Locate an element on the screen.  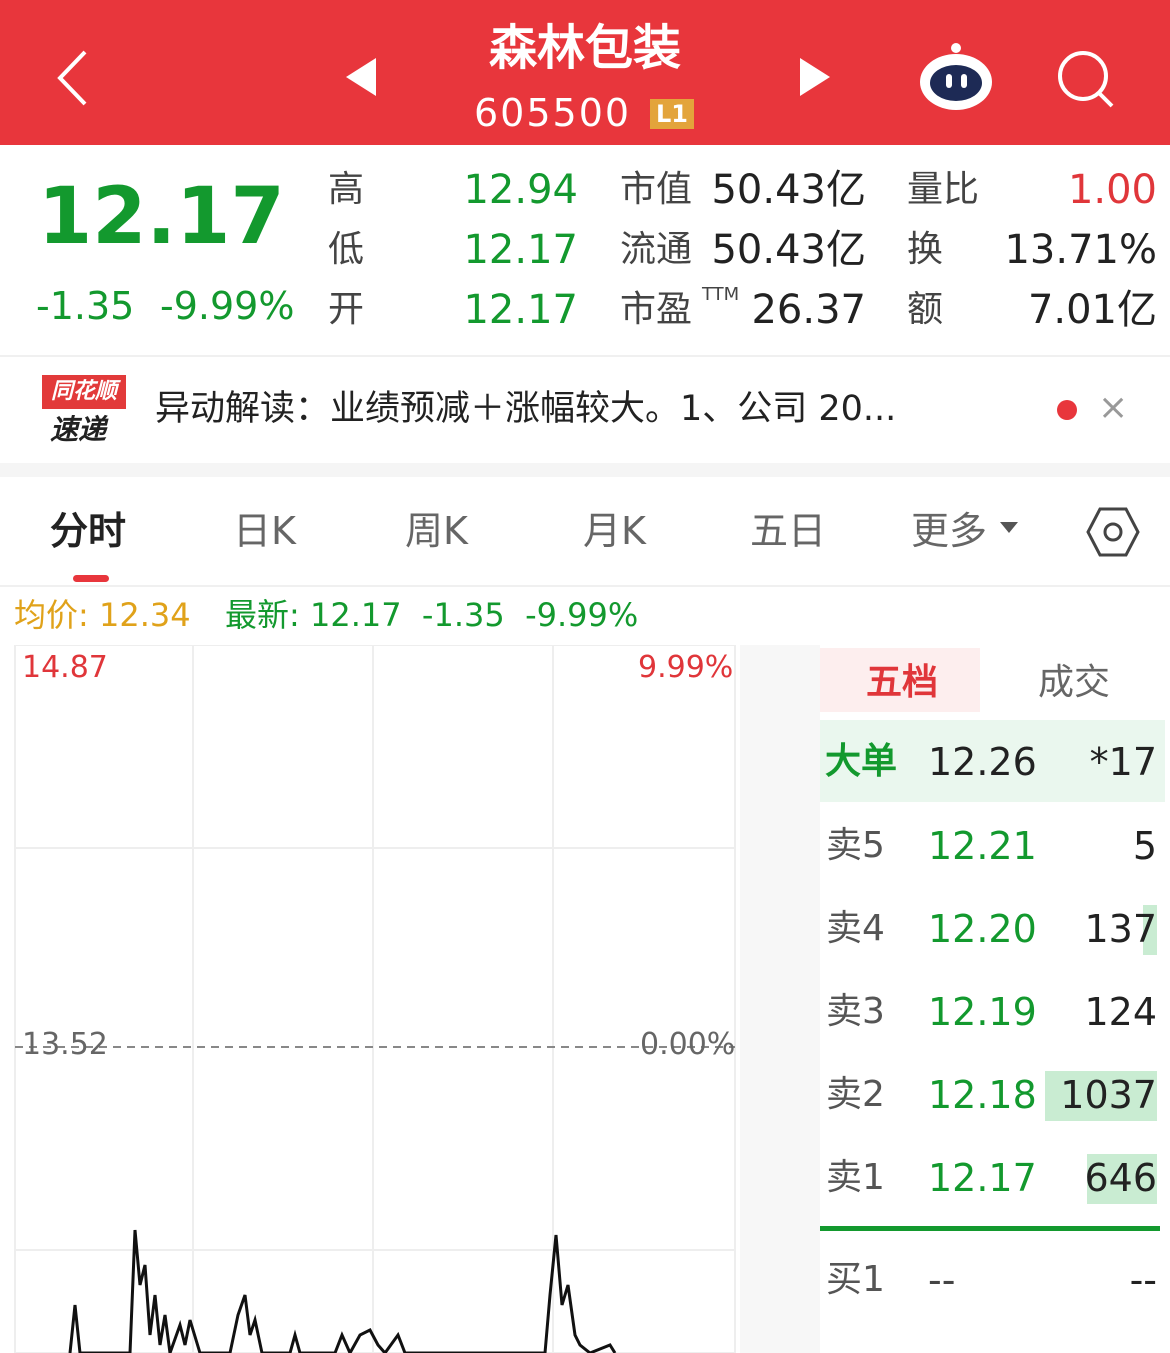
tab: 周K is located at coordinates (436, 531).